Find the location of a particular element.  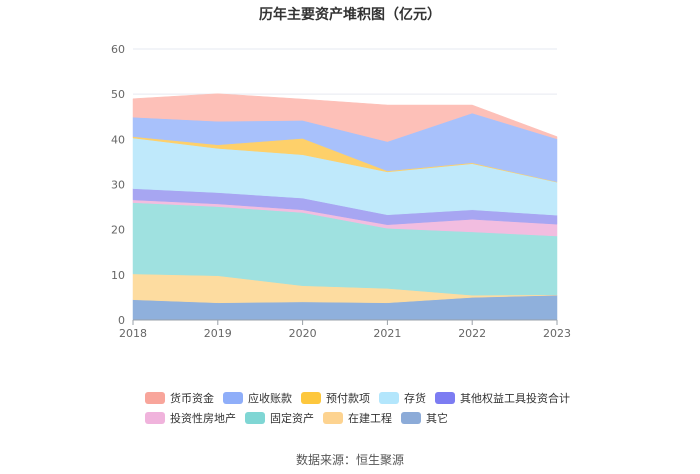

legend-label: 在建工程 is located at coordinates (370, 418).